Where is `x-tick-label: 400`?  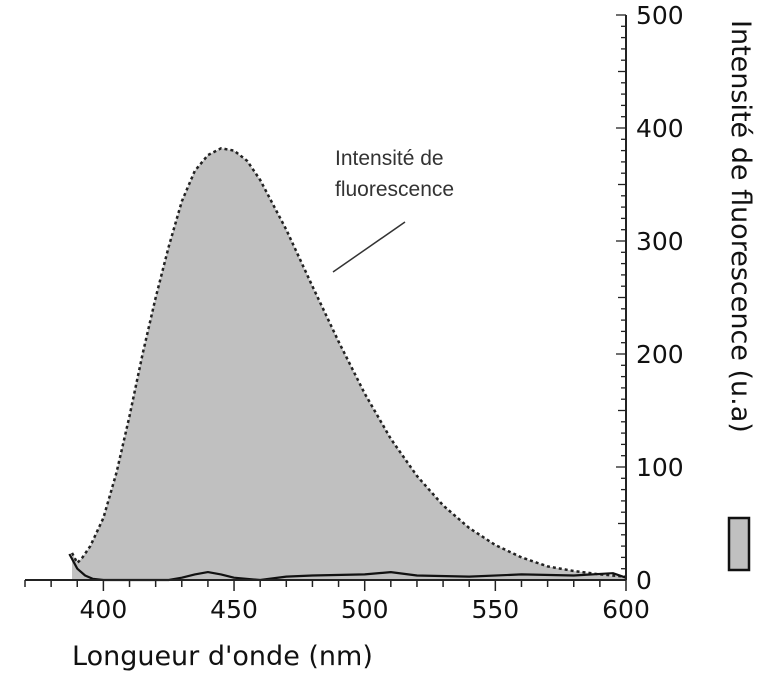 x-tick-label: 400 is located at coordinates (104, 609).